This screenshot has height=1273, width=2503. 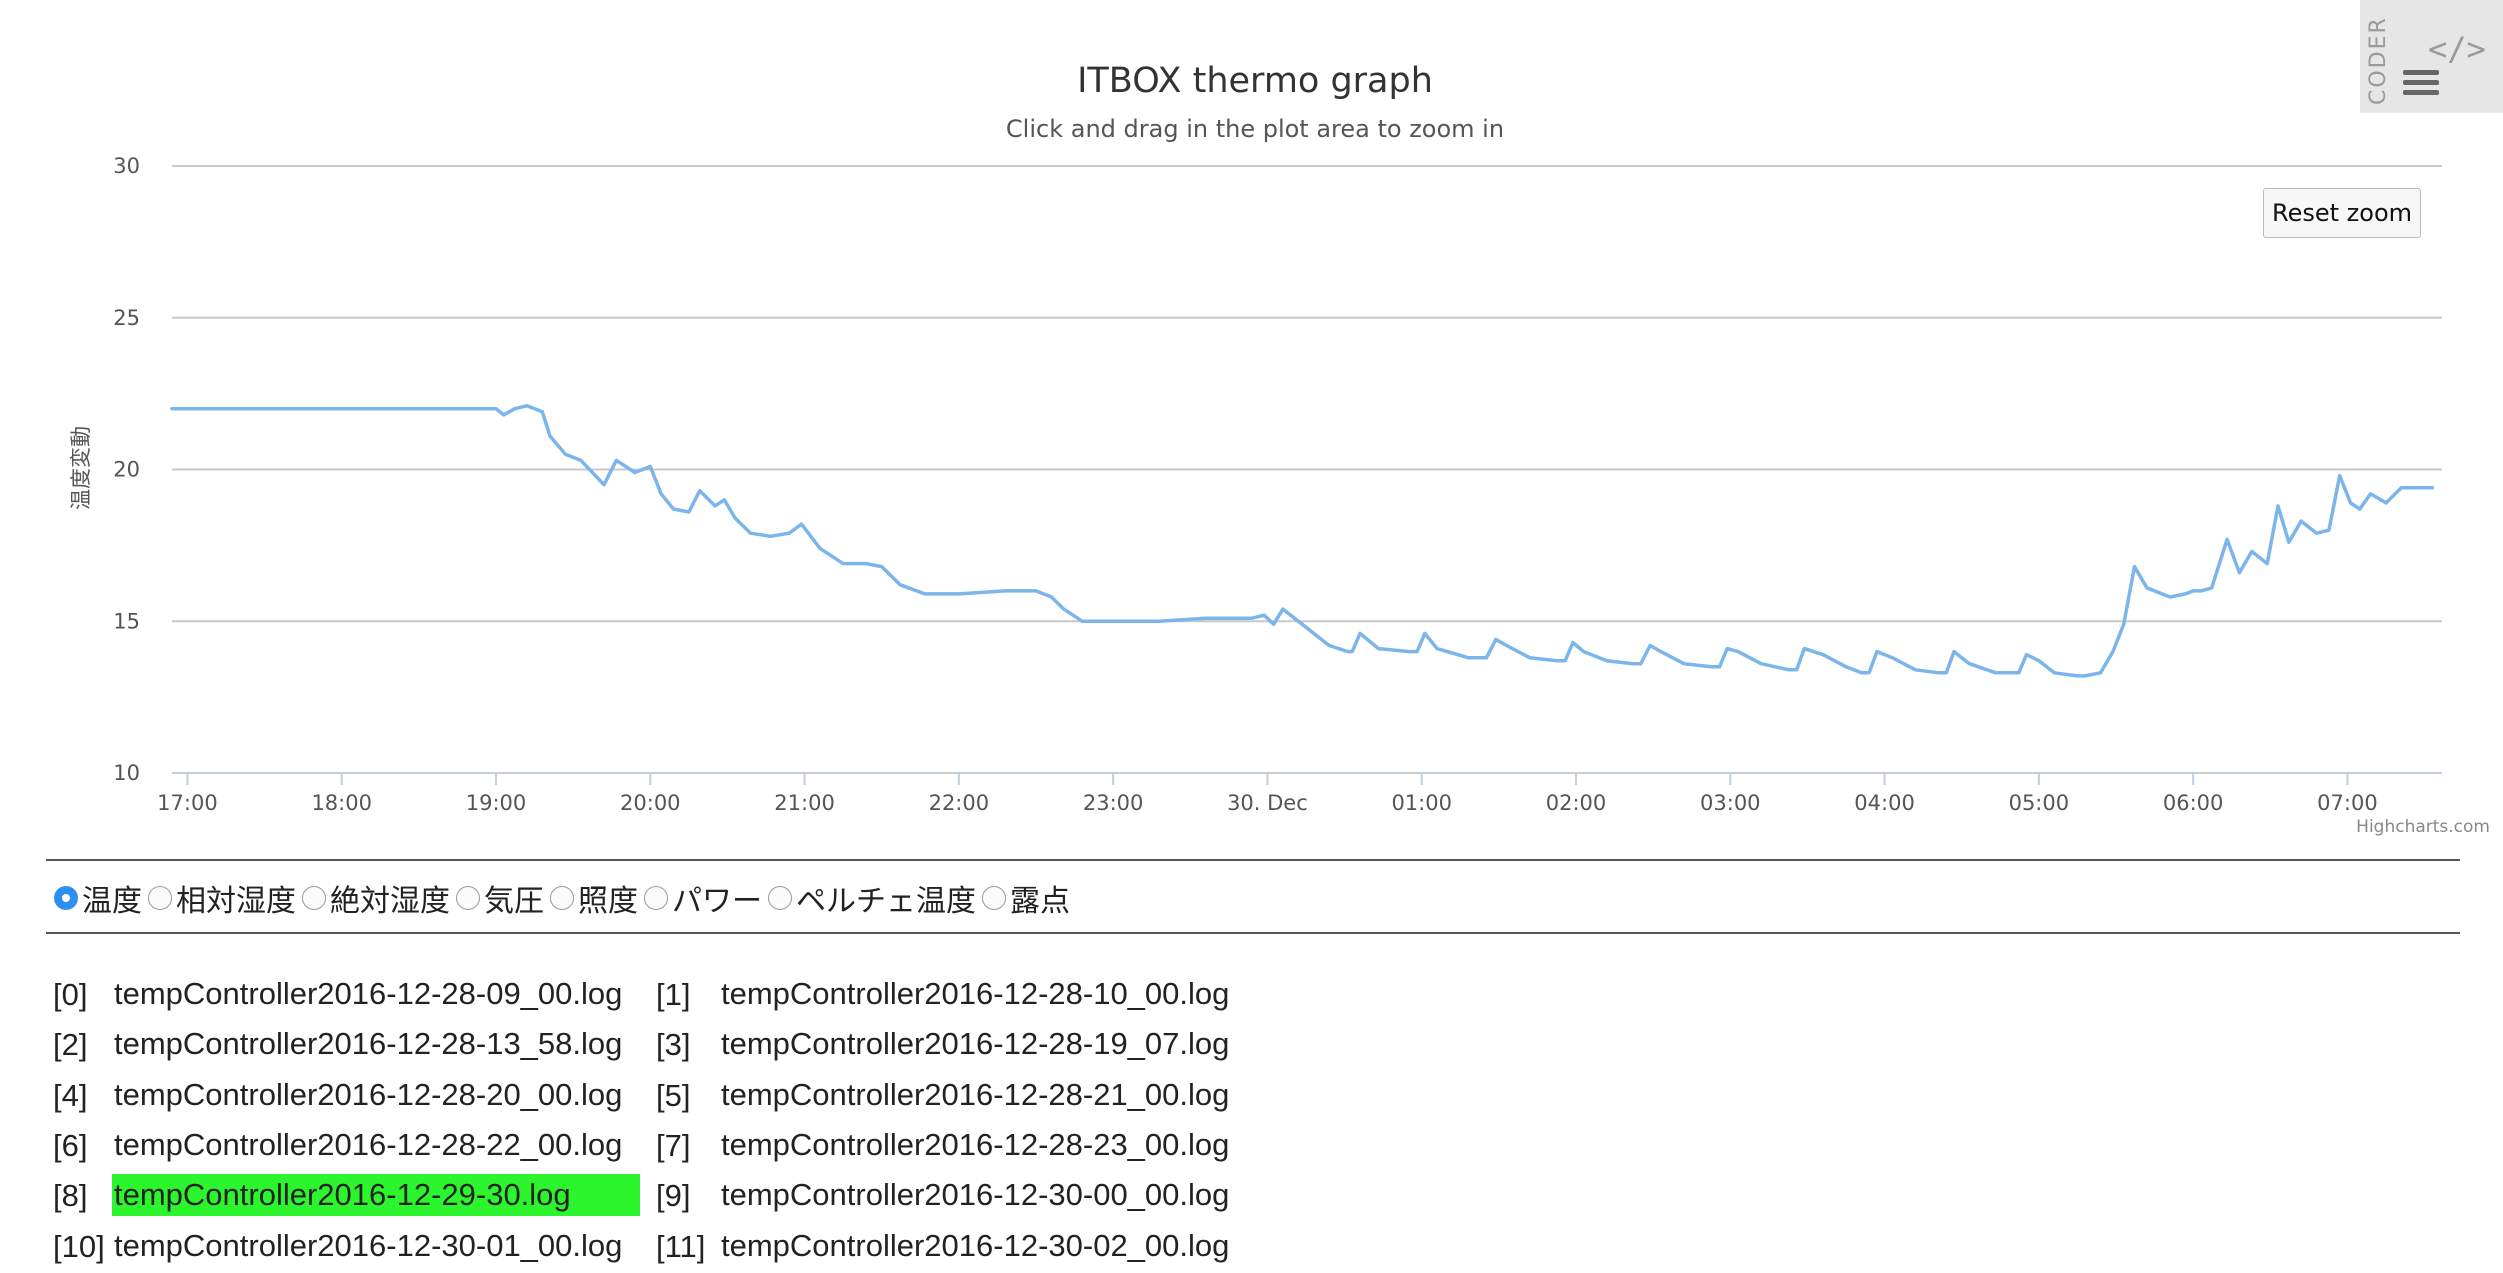 I want to click on hamburger-menu-icon, so click(x=2421, y=84).